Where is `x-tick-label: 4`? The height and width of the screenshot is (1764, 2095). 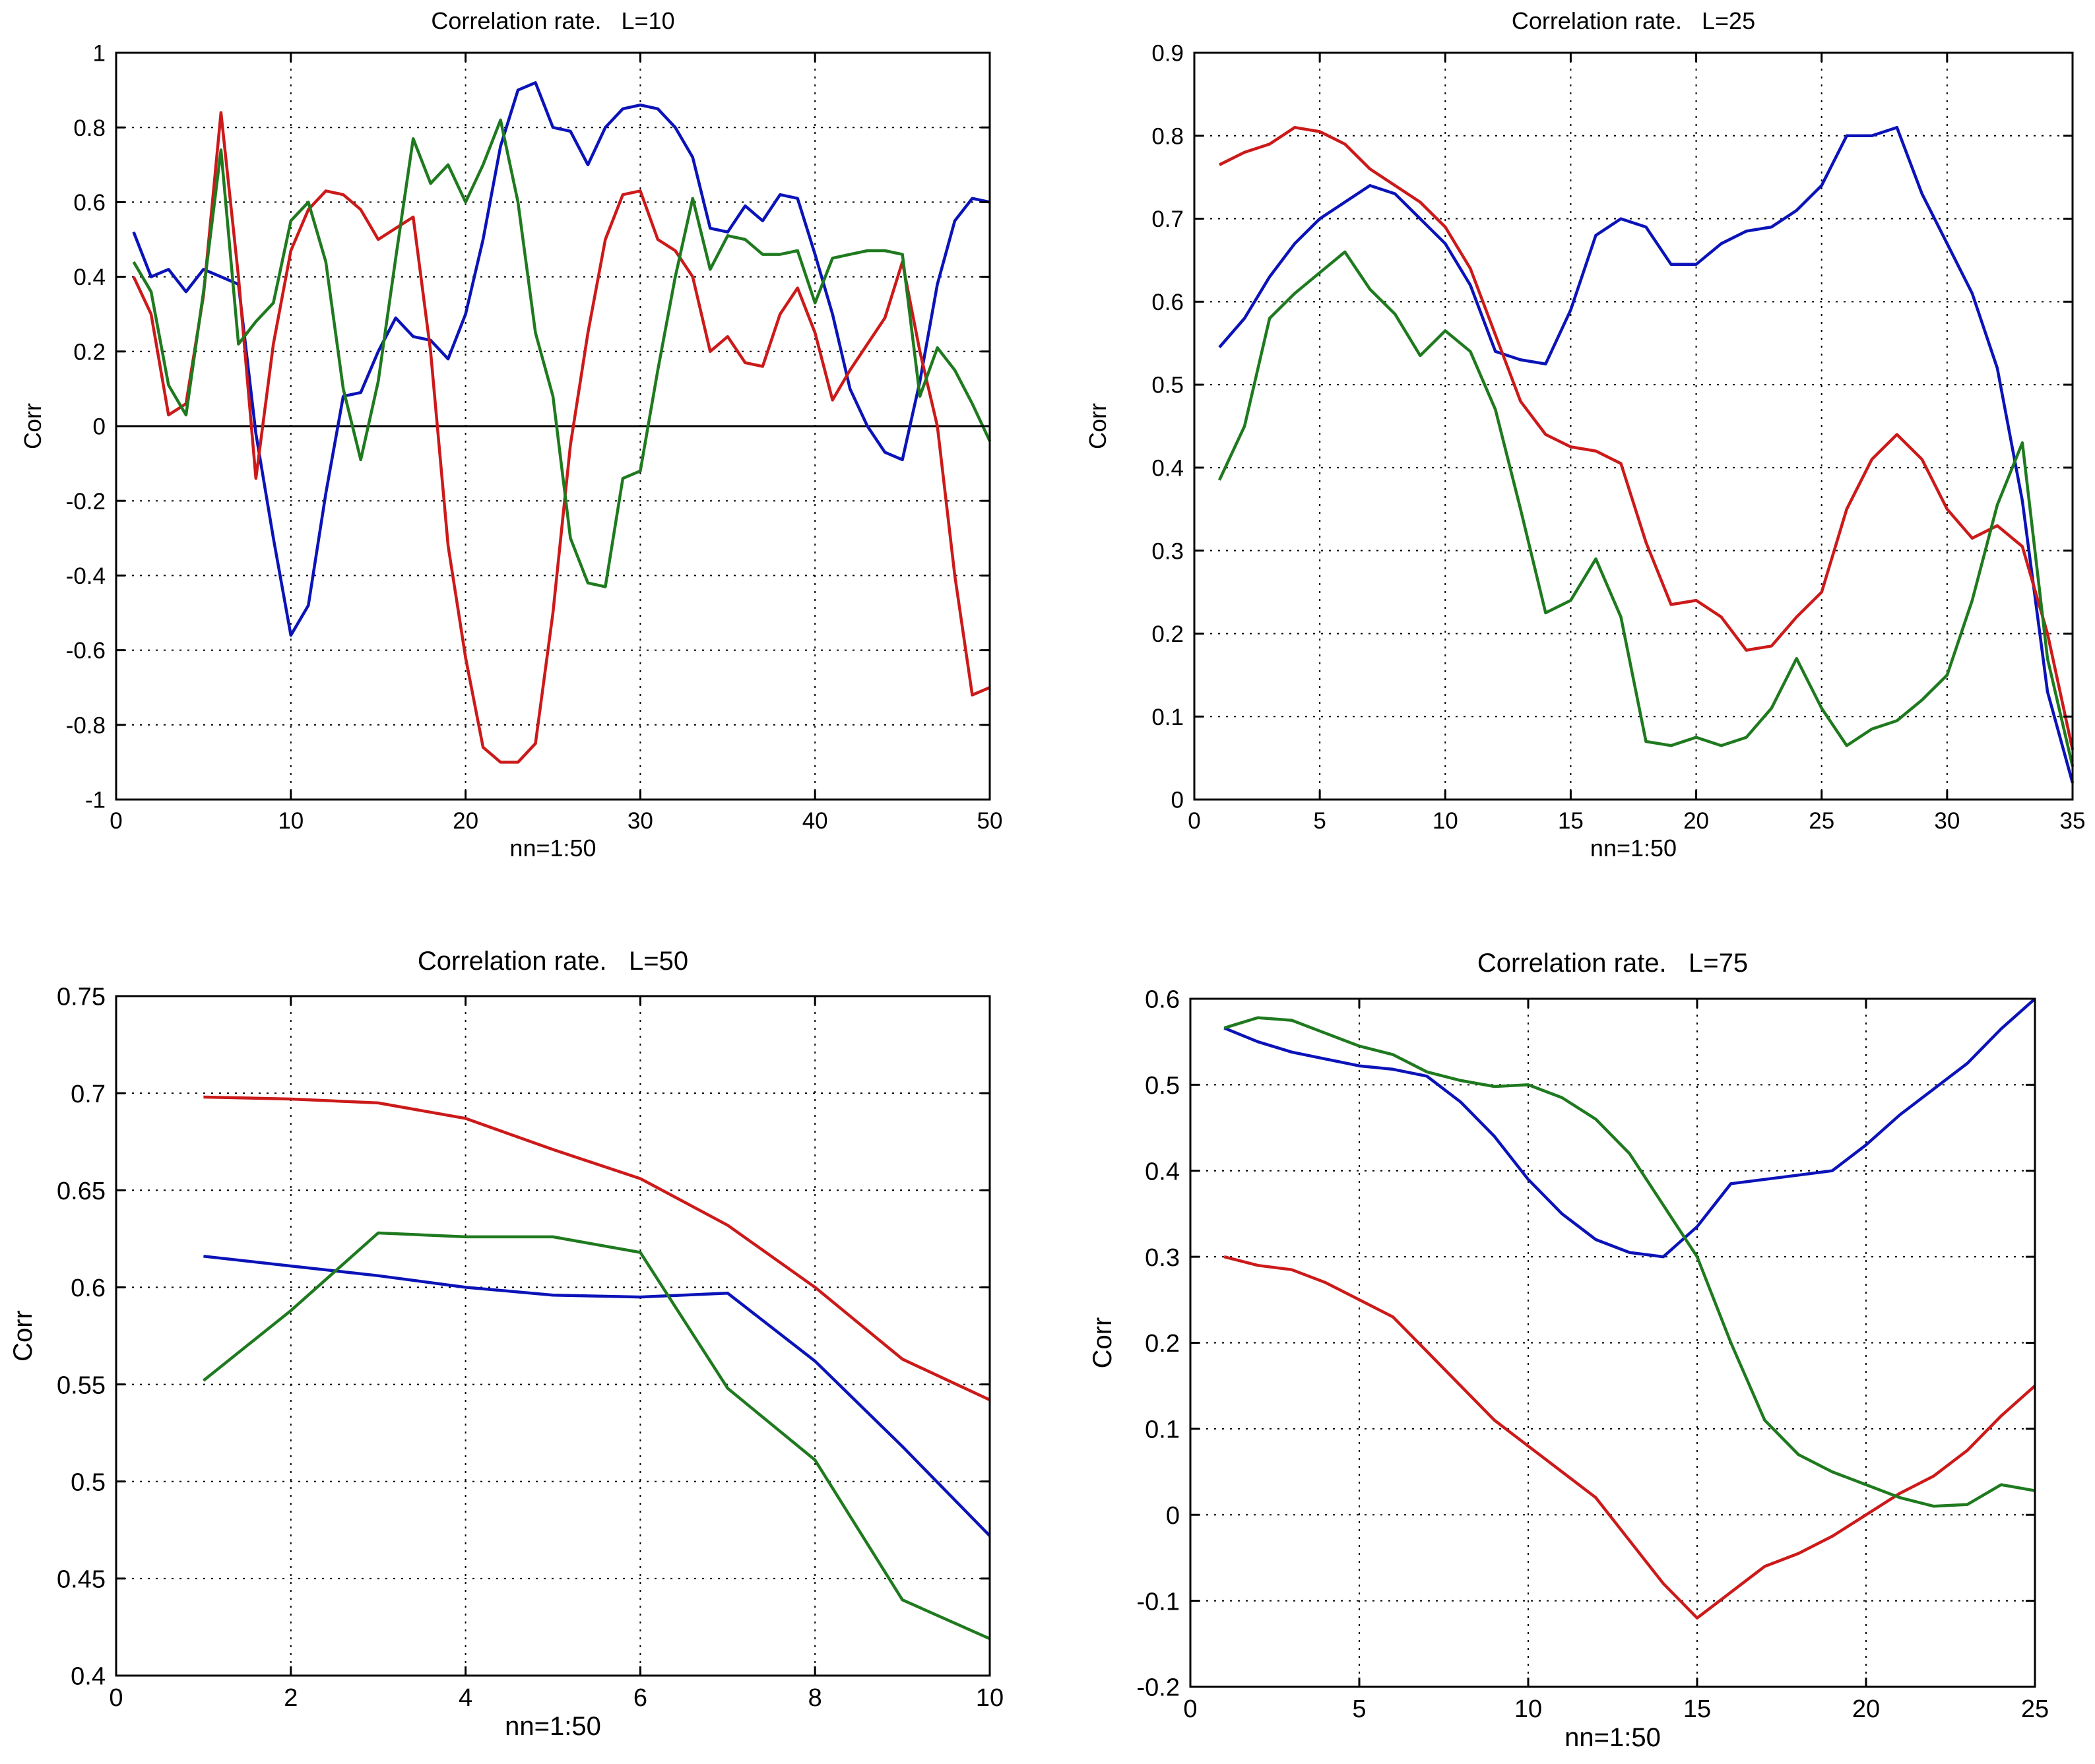 x-tick-label: 4 is located at coordinates (465, 1698).